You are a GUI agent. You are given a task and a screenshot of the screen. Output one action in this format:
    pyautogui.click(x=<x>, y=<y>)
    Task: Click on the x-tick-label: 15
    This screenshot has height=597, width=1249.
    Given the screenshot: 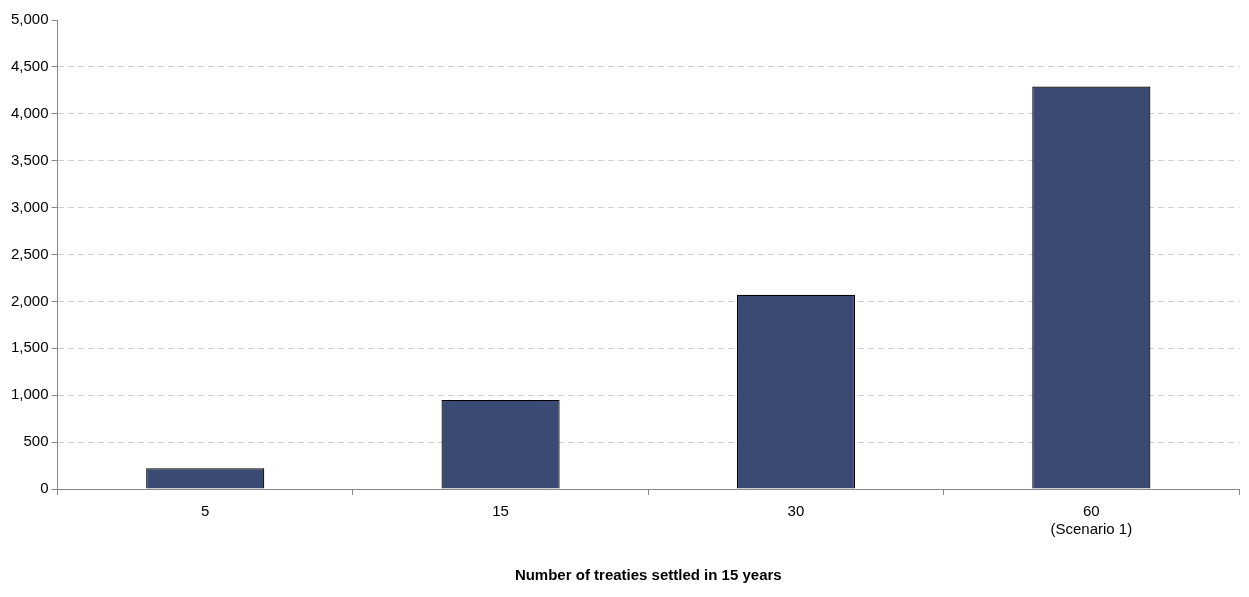 What is the action you would take?
    pyautogui.click(x=500, y=511)
    